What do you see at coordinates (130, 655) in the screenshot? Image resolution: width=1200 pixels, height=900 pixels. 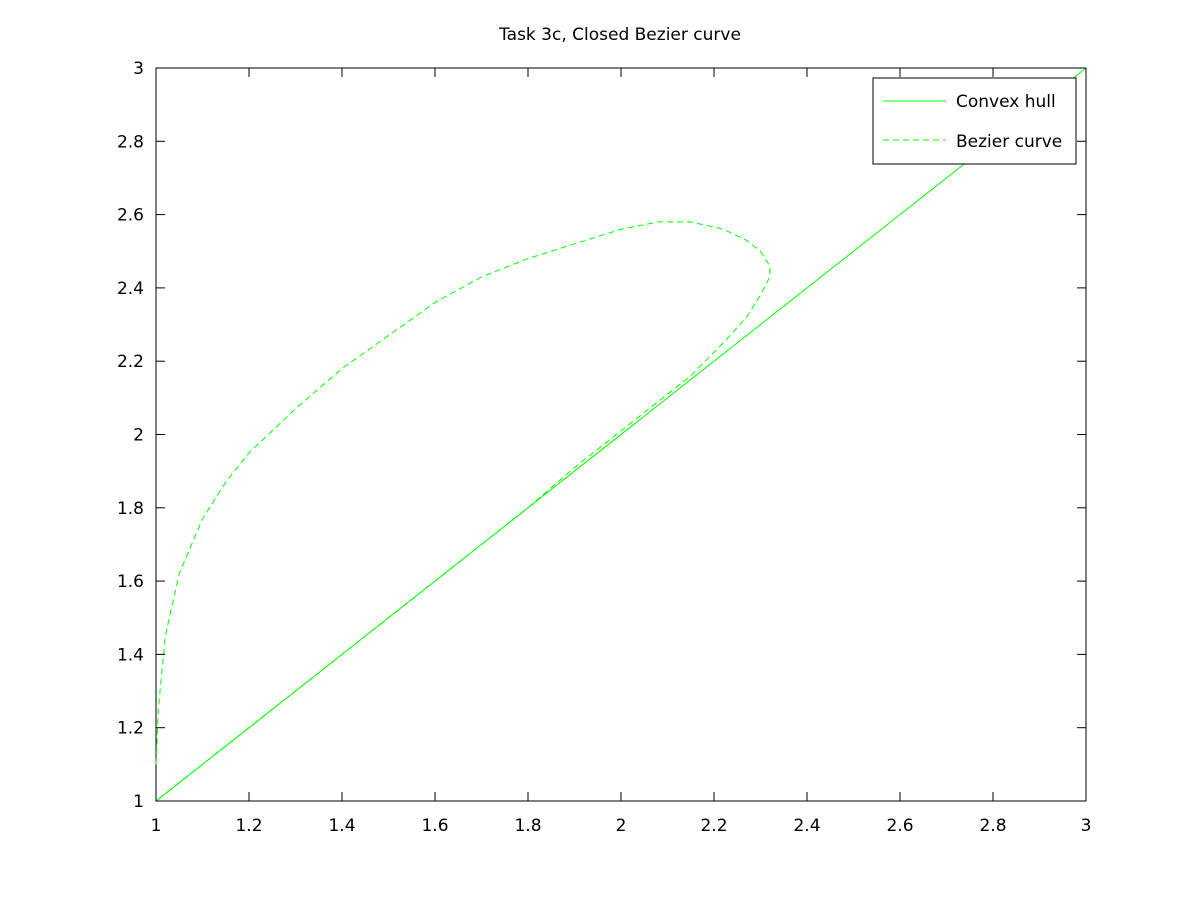 I see `y-tick-label: 1.4` at bounding box center [130, 655].